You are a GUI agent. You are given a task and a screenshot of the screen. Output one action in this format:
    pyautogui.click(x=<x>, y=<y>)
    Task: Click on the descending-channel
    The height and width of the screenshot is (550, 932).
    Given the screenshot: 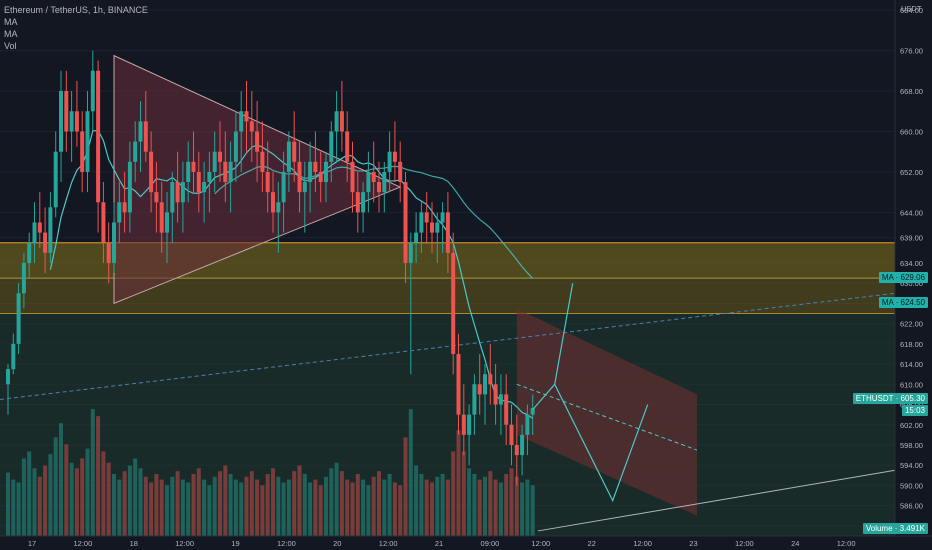 What is the action you would take?
    pyautogui.click(x=606, y=412)
    